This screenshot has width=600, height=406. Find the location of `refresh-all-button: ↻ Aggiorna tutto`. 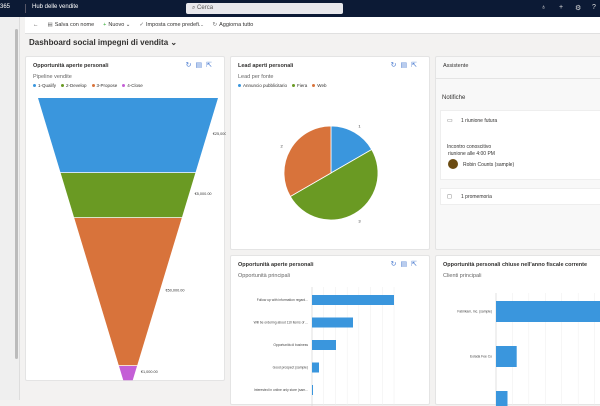

refresh-all-button: ↻ Aggiorna tutto is located at coordinates (233, 25).